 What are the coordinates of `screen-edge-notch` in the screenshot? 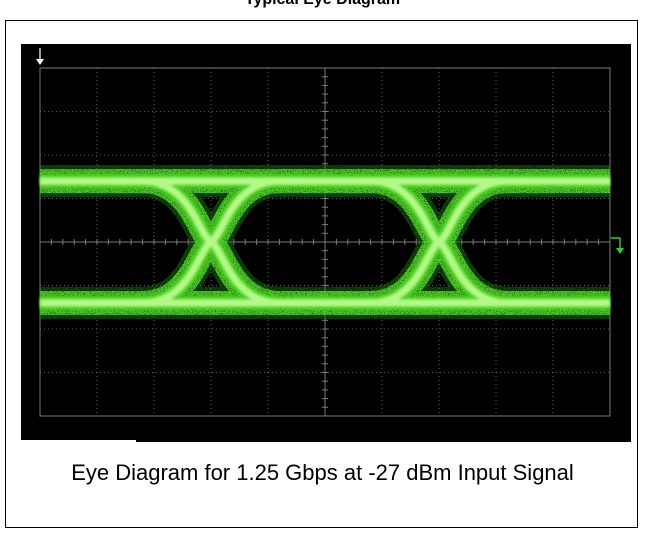 It's located at (78, 441).